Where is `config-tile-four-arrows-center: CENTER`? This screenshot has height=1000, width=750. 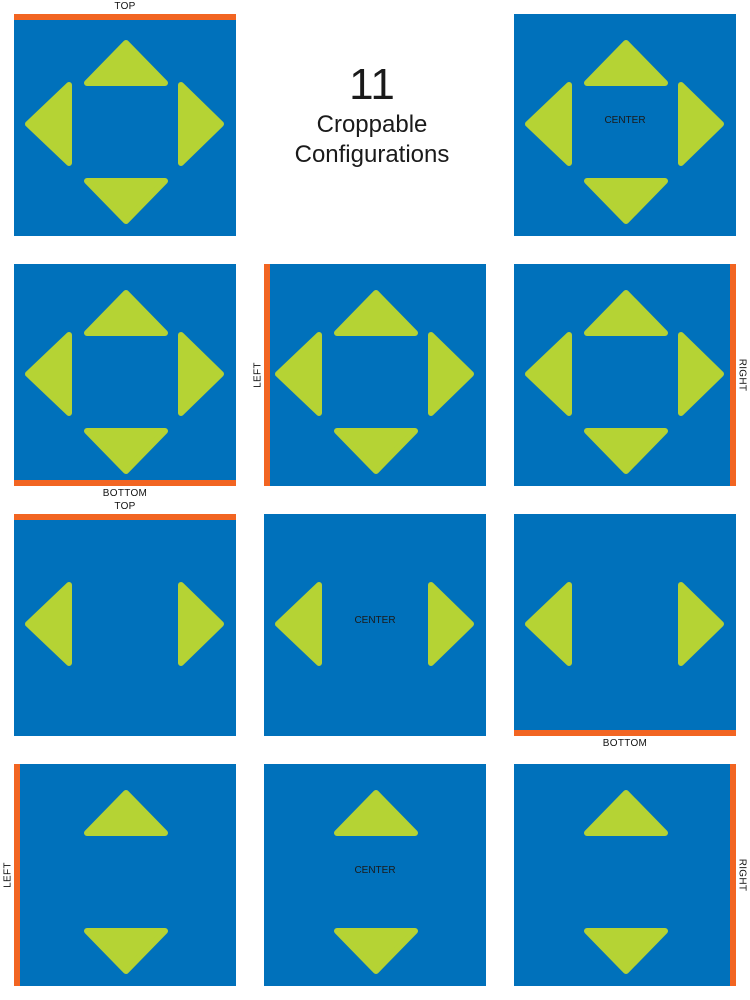 config-tile-four-arrows-center: CENTER is located at coordinates (625, 125).